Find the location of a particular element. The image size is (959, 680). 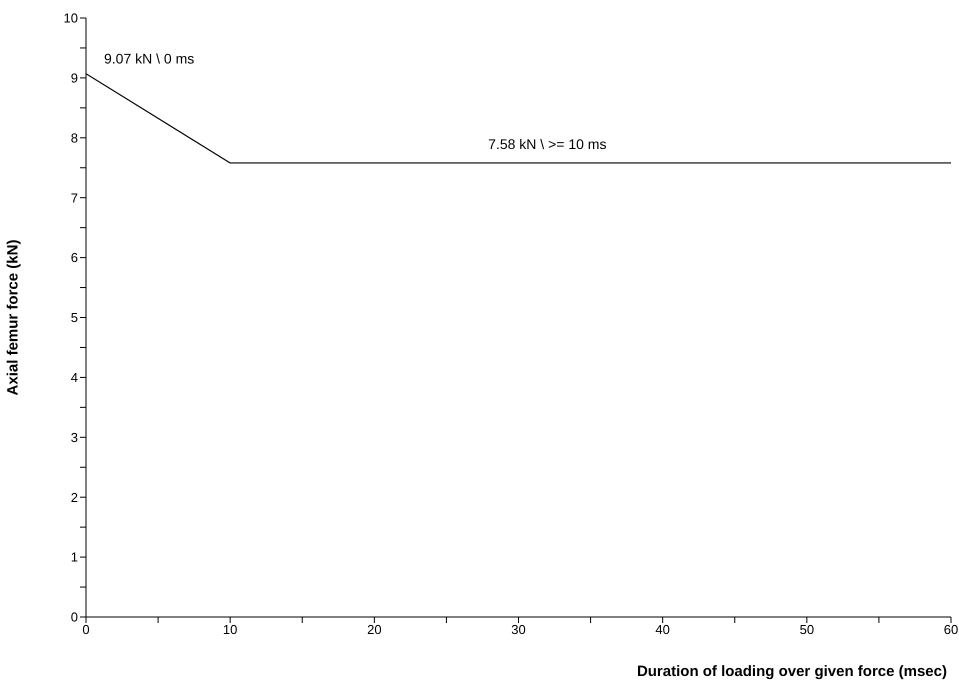

y-axis-title: Axial femur force (kN) is located at coordinates (13, 318).